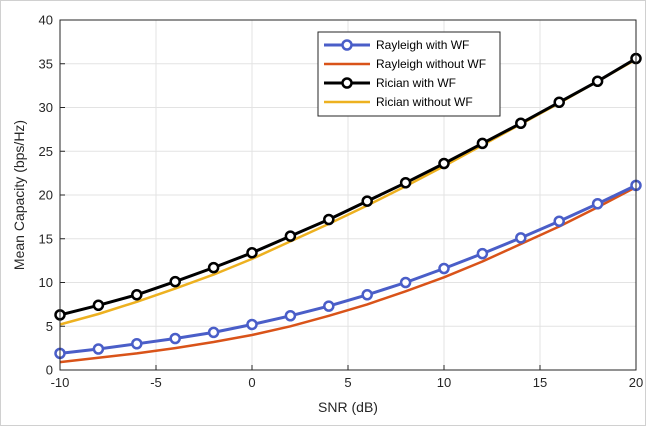 Image resolution: width=646 pixels, height=426 pixels. Describe the element at coordinates (444, 382) in the screenshot. I see `x-tick-label: 10` at that location.